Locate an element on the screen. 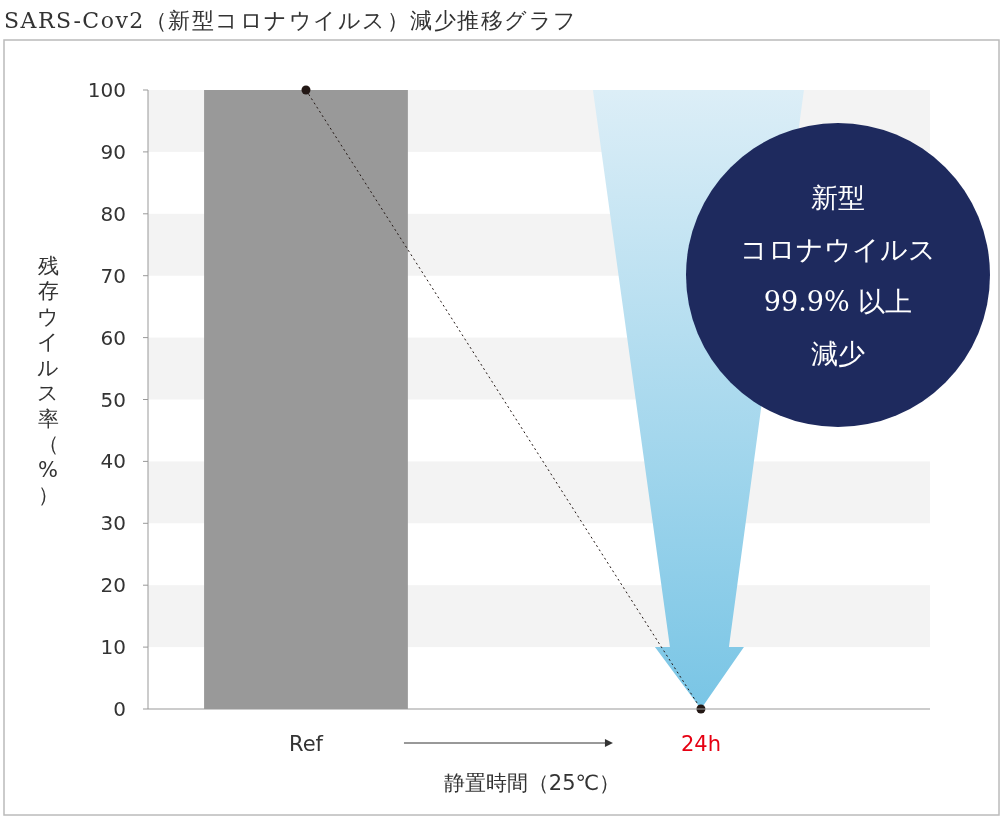  y-tick-label: 0 is located at coordinates (119, 709).